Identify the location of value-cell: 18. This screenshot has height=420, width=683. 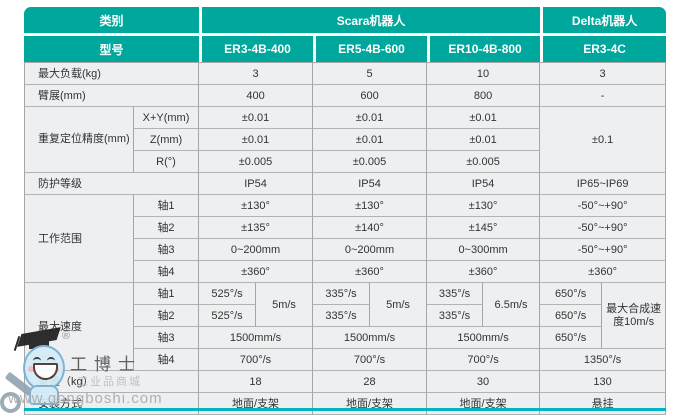
(256, 382).